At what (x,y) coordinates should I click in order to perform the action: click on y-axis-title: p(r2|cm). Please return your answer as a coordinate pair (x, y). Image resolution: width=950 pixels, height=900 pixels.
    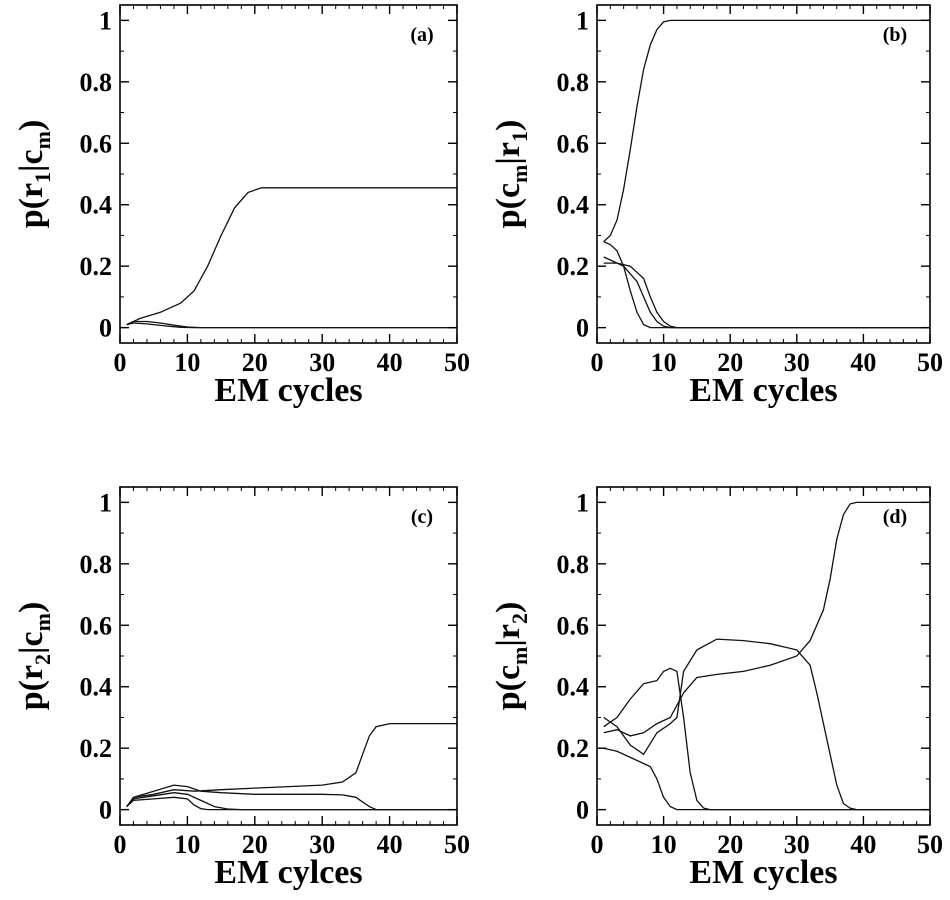
    Looking at the image, I should click on (34, 656).